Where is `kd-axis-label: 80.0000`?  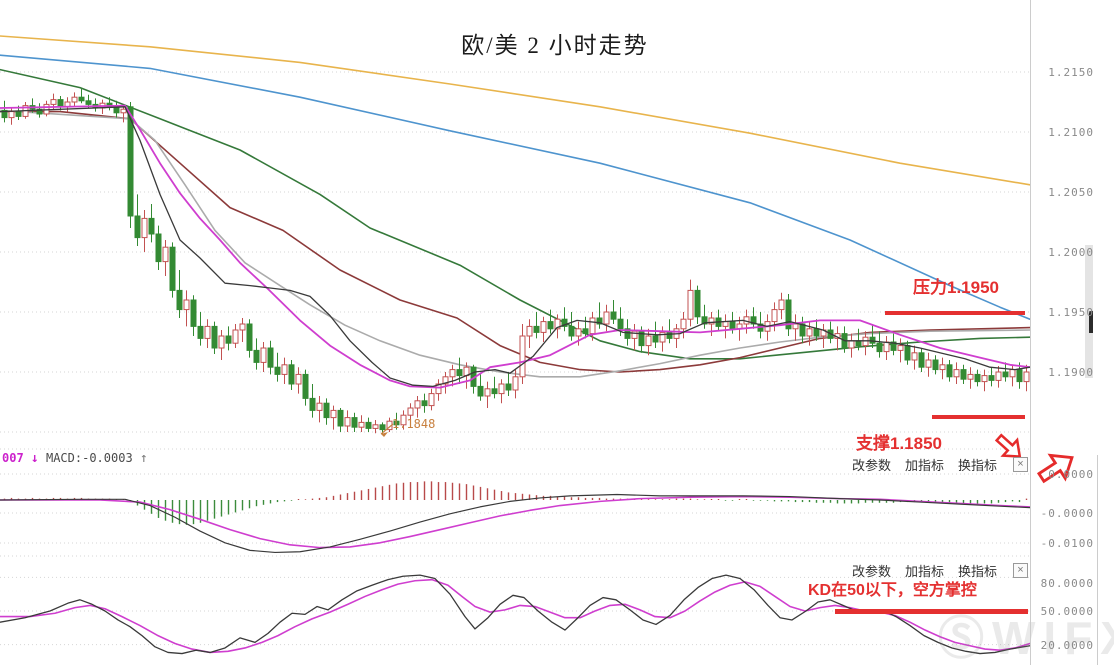 kd-axis-label: 80.0000 is located at coordinates (1067, 583).